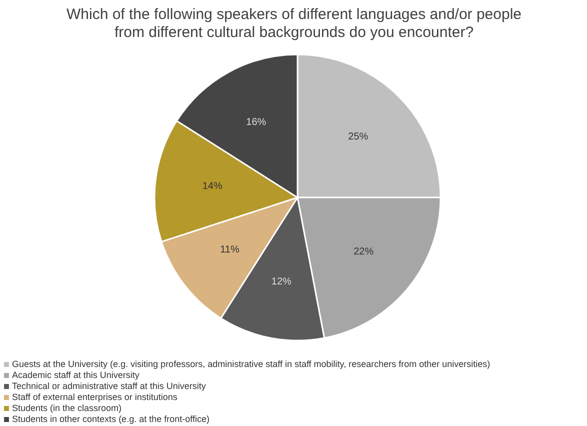 The width and height of the screenshot is (587, 426). I want to click on legend-label: Students (in the classroom), so click(67, 408).